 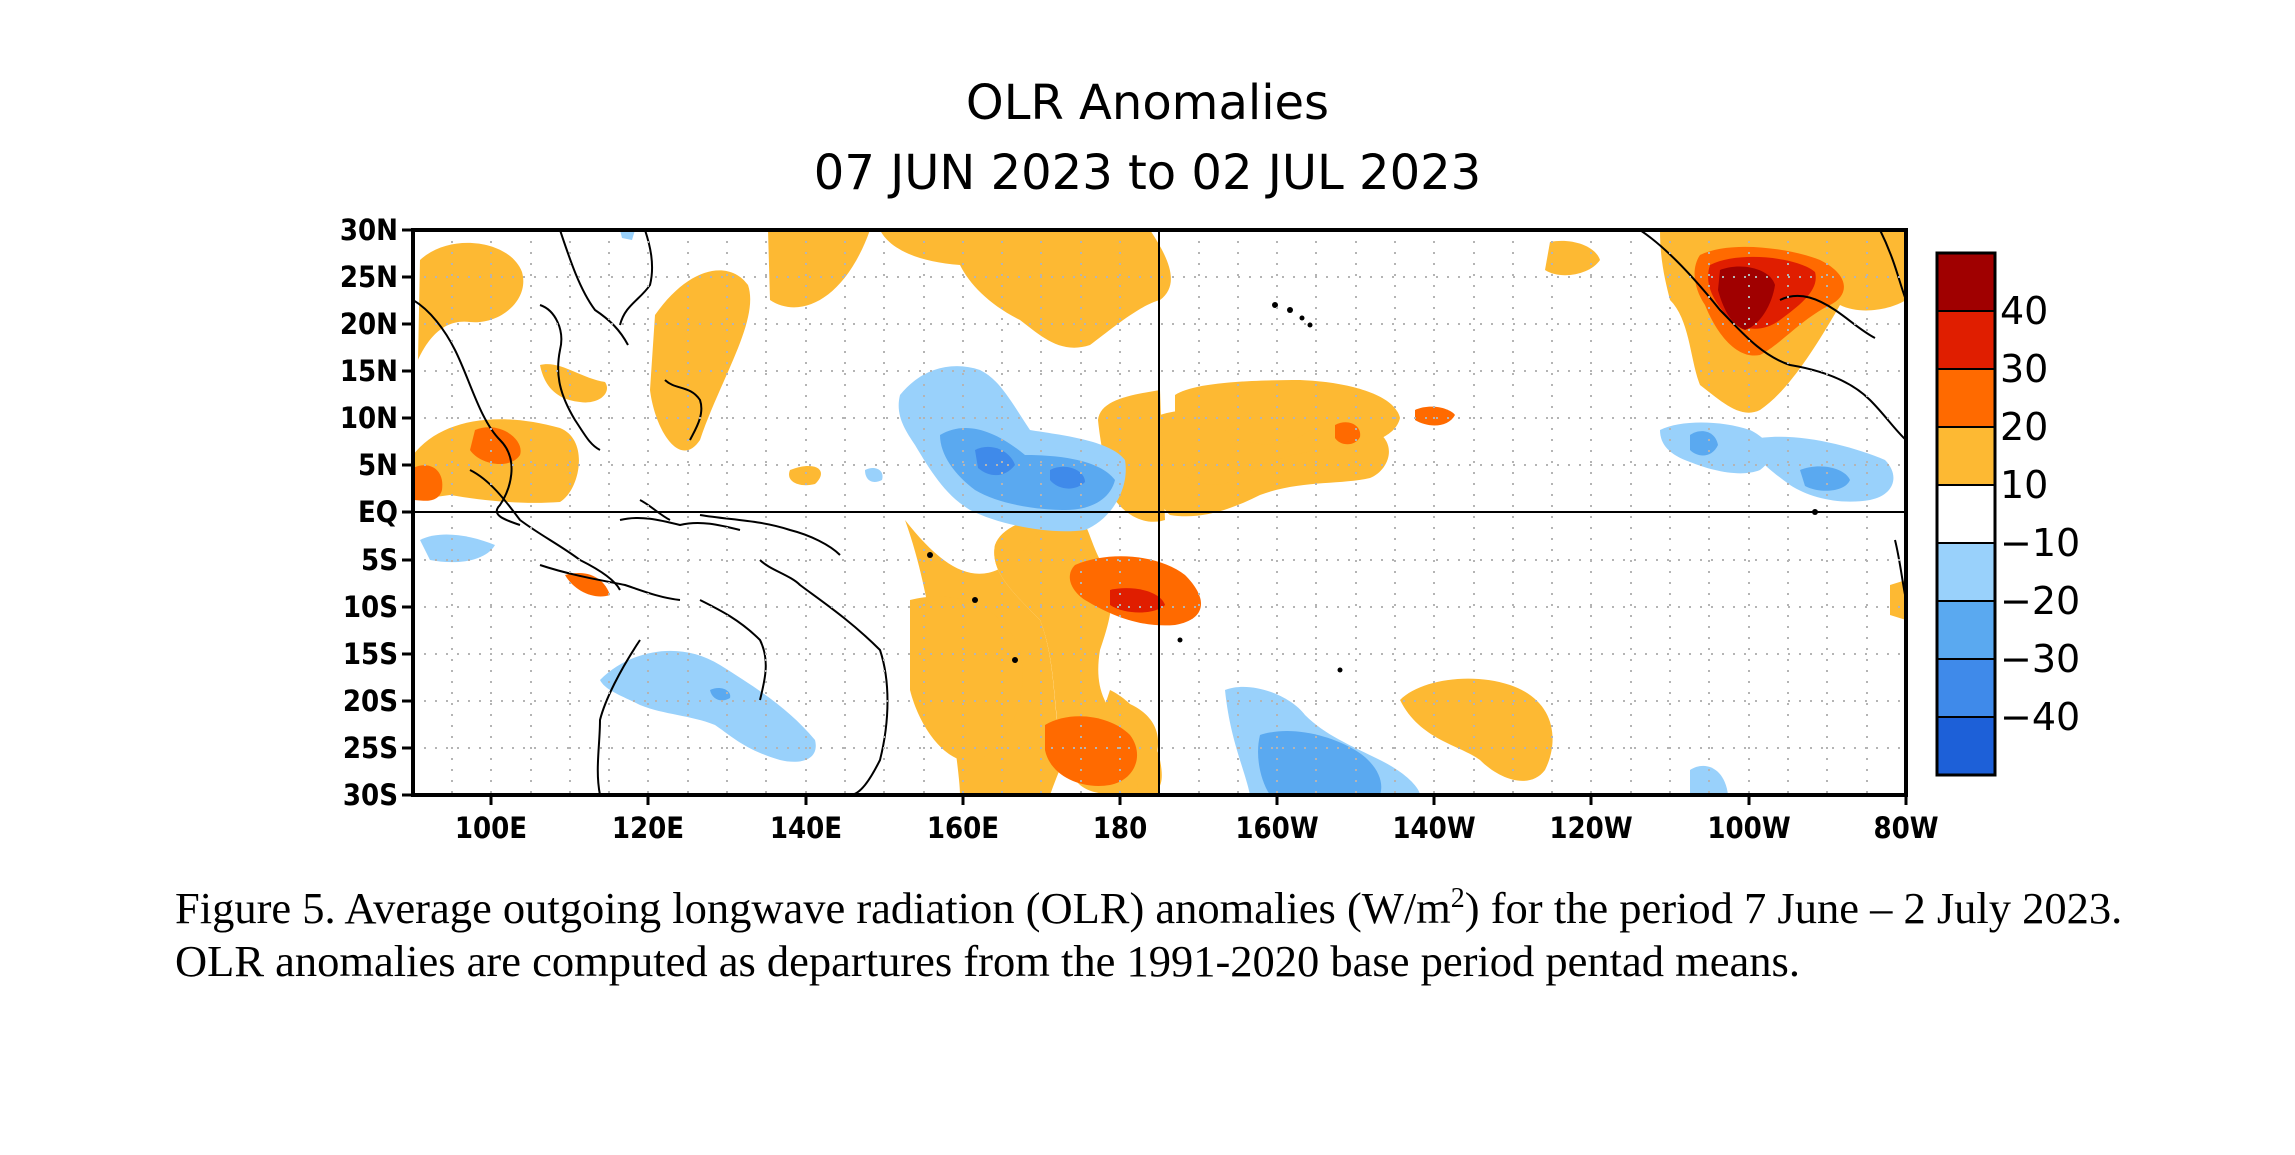 I want to click on negative-30-regions, so click(x=1030, y=467).